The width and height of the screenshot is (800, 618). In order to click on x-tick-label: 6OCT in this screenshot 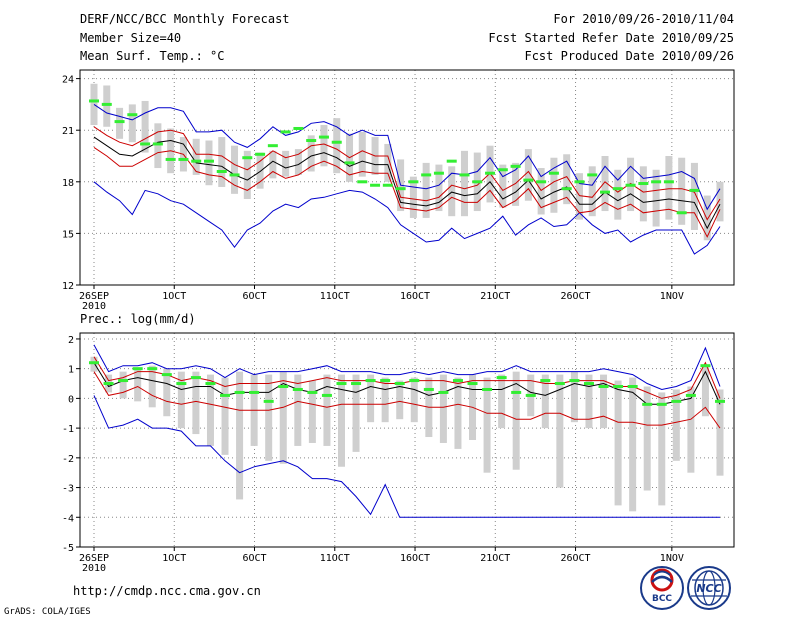, I will do `click(254, 296)`.